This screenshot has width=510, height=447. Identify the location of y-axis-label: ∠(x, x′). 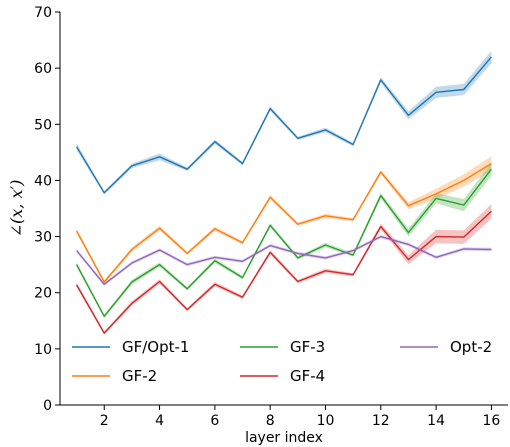
(16, 209).